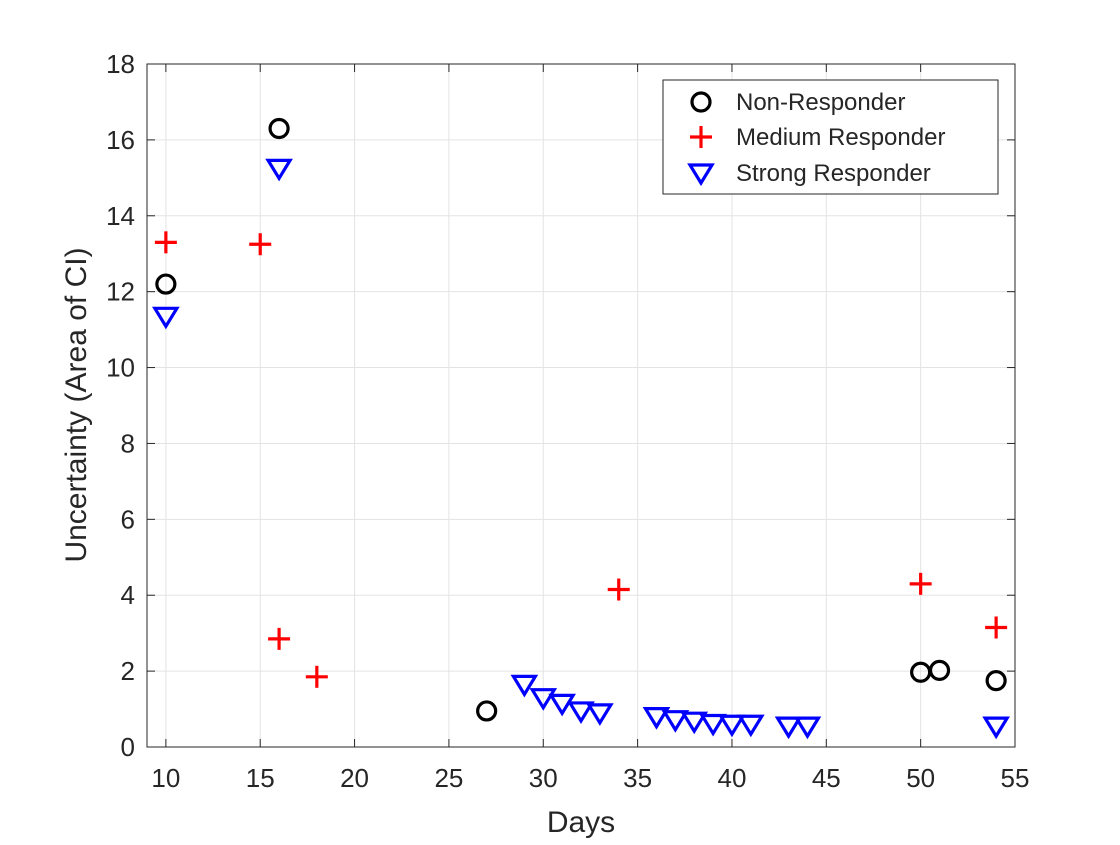 Image resolution: width=1120 pixels, height=845 pixels. I want to click on legend-marker-medium-responder-icon, so click(701, 137).